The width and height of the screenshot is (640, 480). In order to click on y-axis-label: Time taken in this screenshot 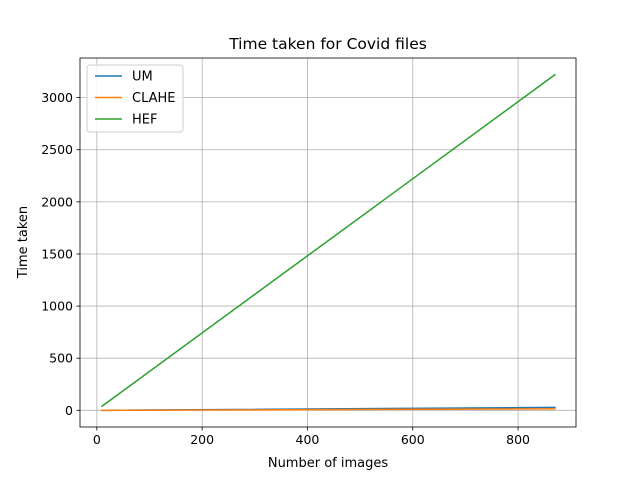, I will do `click(23, 242)`.